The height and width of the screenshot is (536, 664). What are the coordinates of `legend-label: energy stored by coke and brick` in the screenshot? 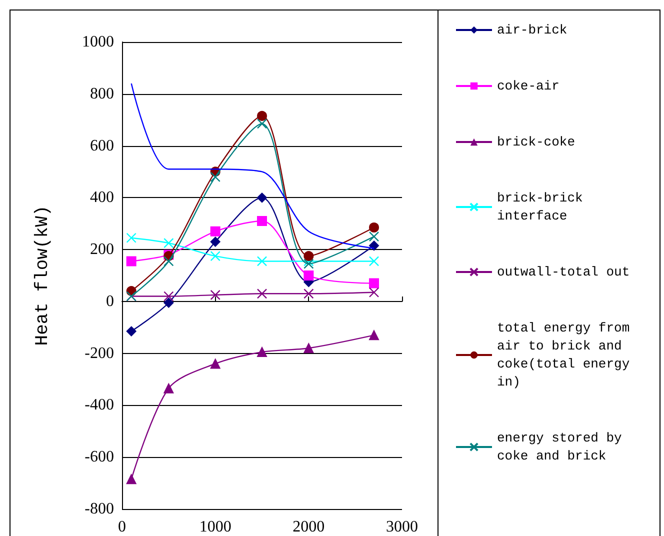 It's located at (563, 447).